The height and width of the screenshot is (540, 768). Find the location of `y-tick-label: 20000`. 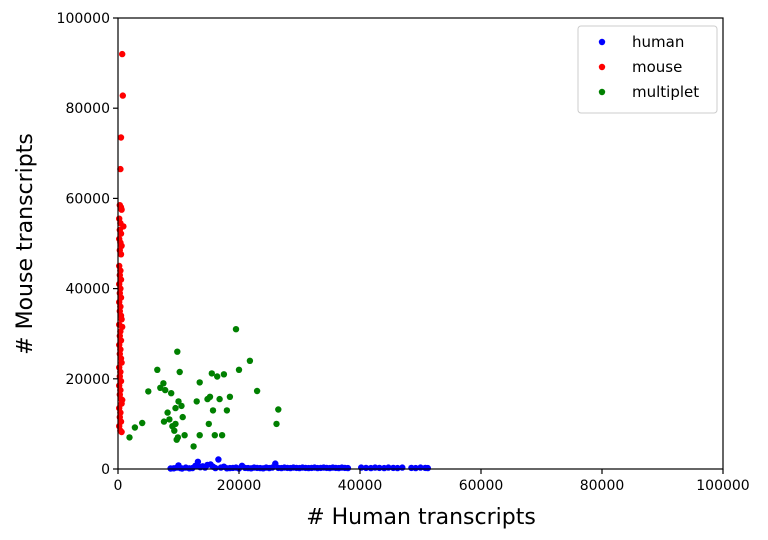

y-tick-label: 20000 is located at coordinates (87, 380).